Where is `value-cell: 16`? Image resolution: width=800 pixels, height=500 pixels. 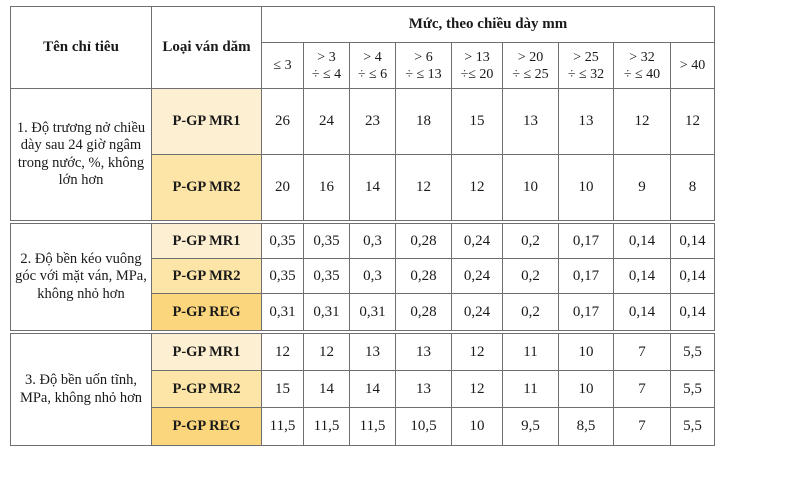
value-cell: 16 is located at coordinates (326, 187).